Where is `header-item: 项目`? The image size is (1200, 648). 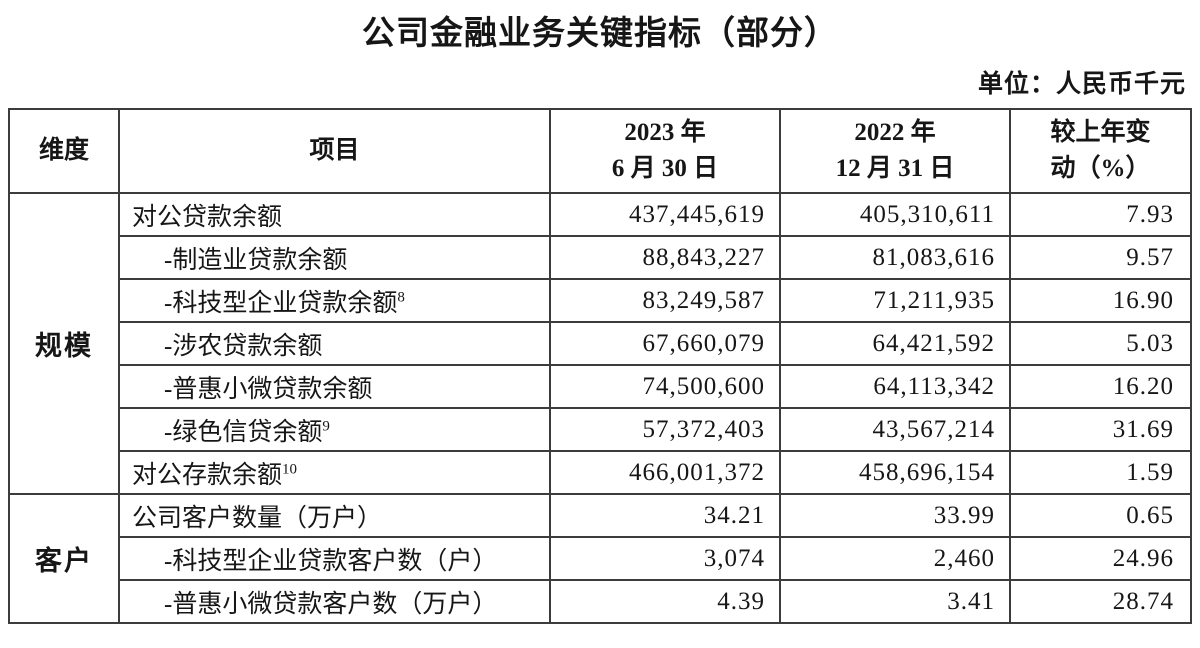 header-item: 项目 is located at coordinates (334, 151).